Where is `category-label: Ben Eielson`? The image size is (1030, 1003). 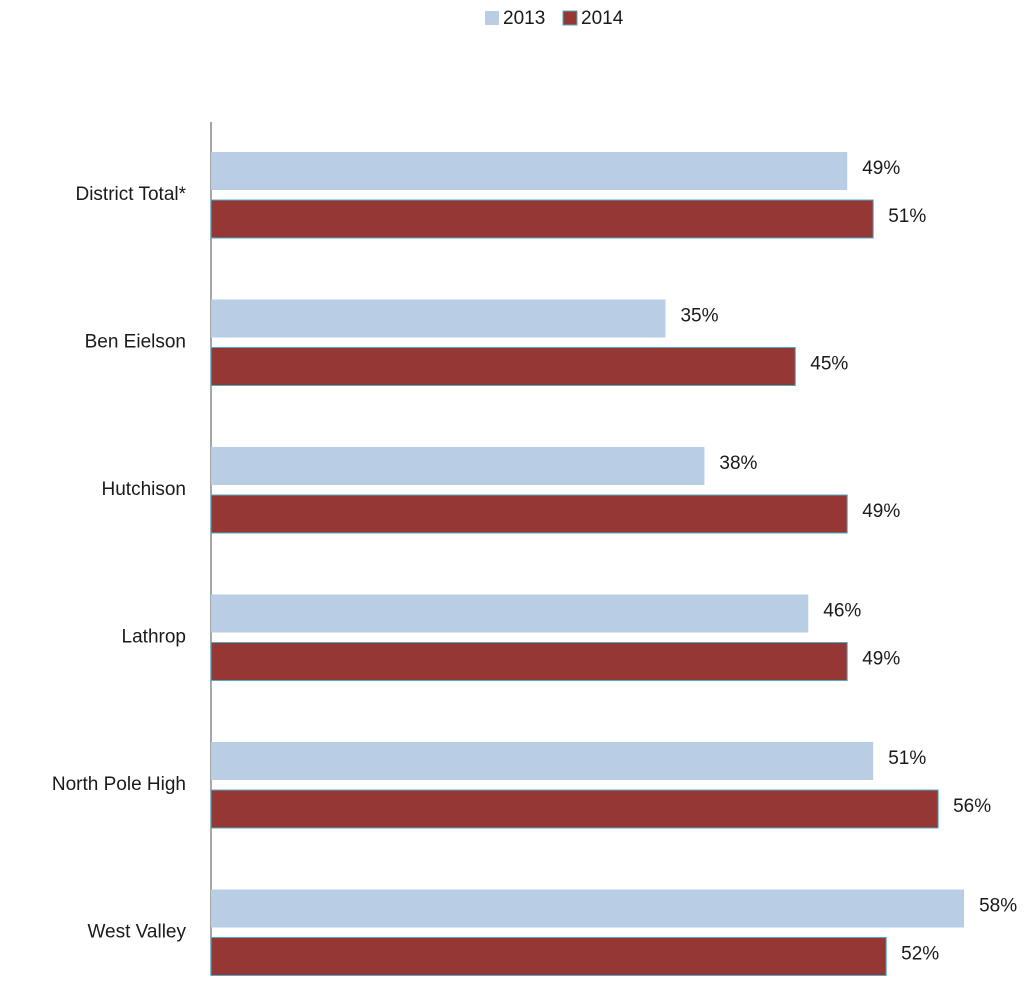
category-label: Ben Eielson is located at coordinates (135, 342).